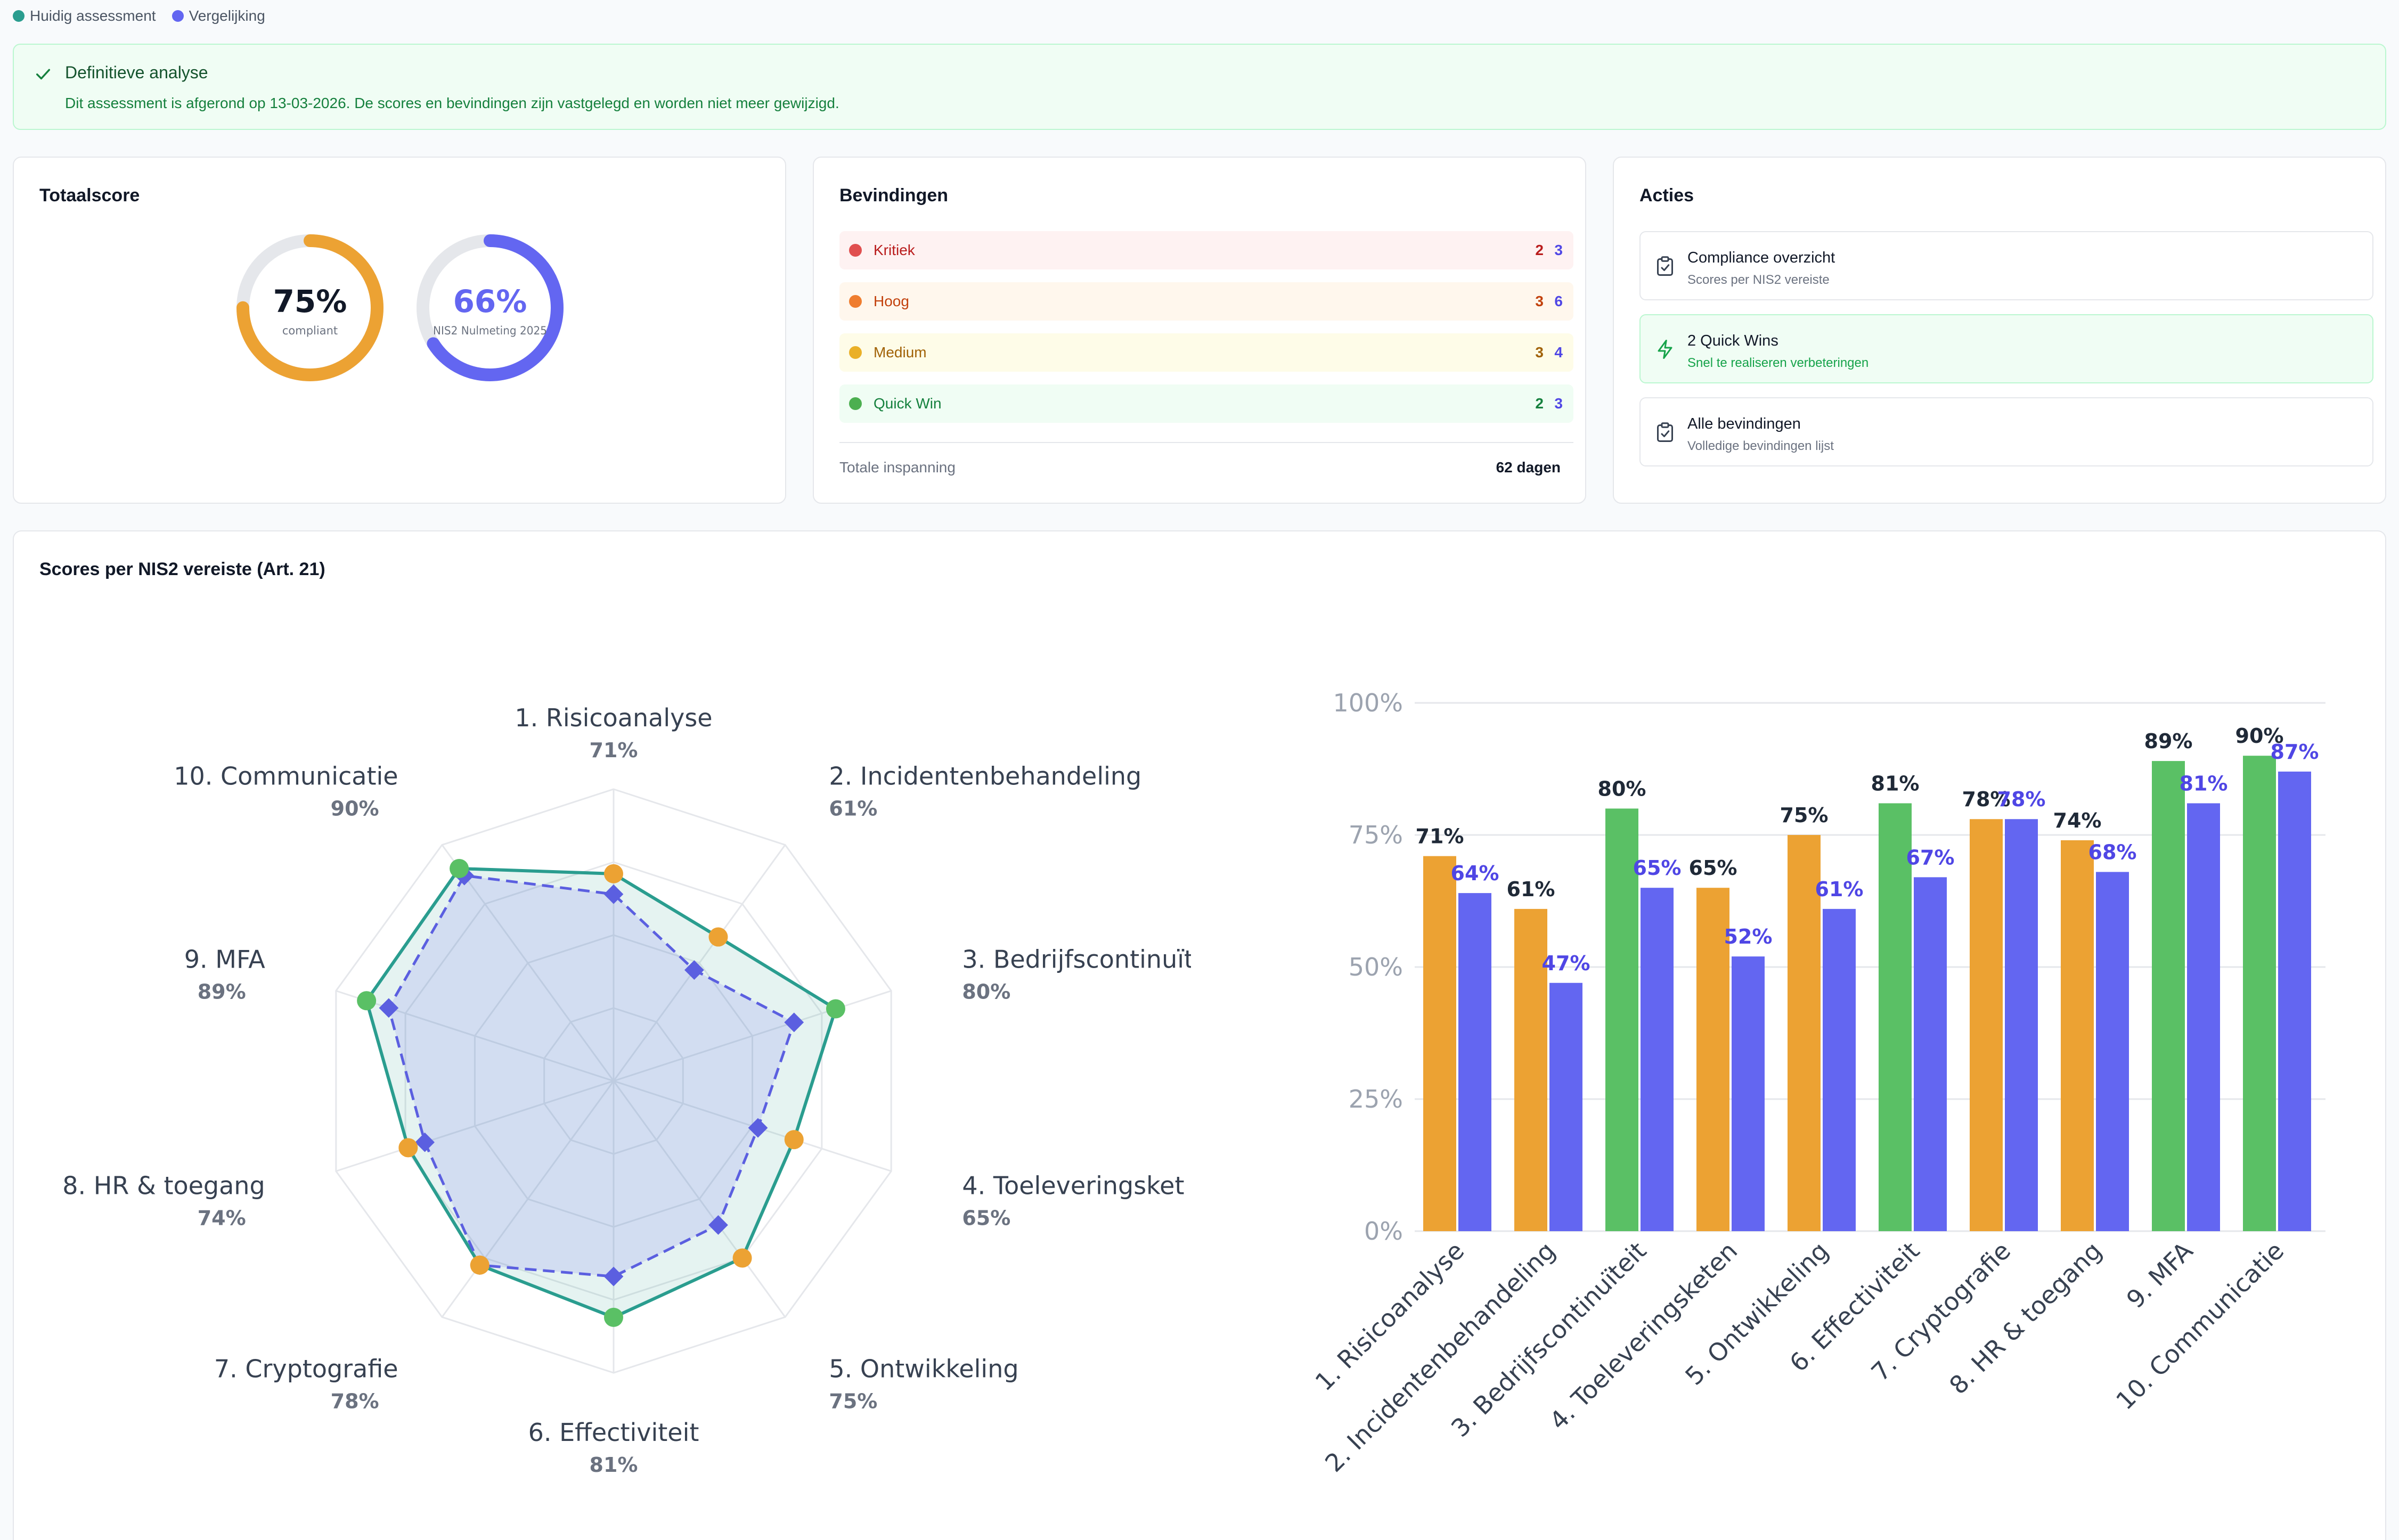 Image resolution: width=2399 pixels, height=1540 pixels. What do you see at coordinates (1748, 937) in the screenshot?
I see `bar-value-label-comparison: 52%` at bounding box center [1748, 937].